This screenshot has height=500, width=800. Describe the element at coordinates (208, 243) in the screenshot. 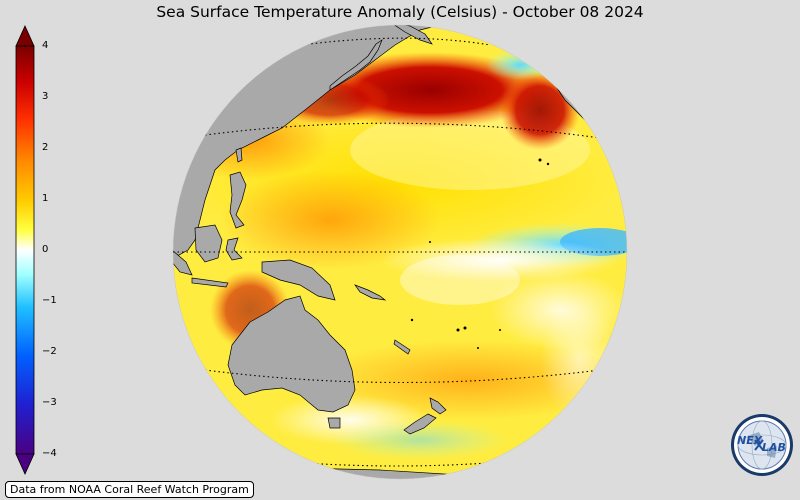

I see `land-borneo` at that location.